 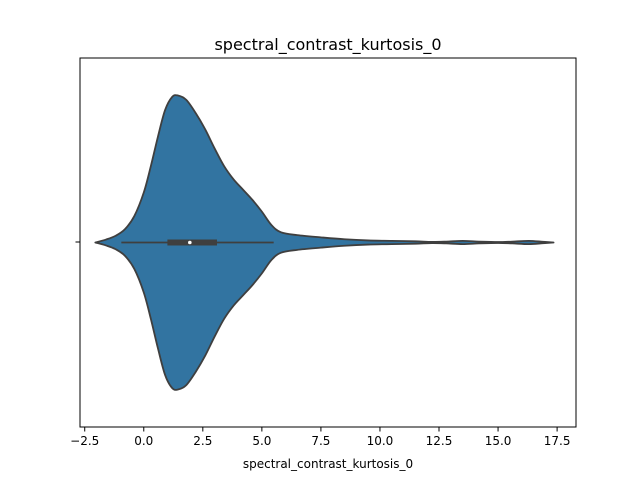 I want to click on x-tick-label: 15.0, so click(x=498, y=441).